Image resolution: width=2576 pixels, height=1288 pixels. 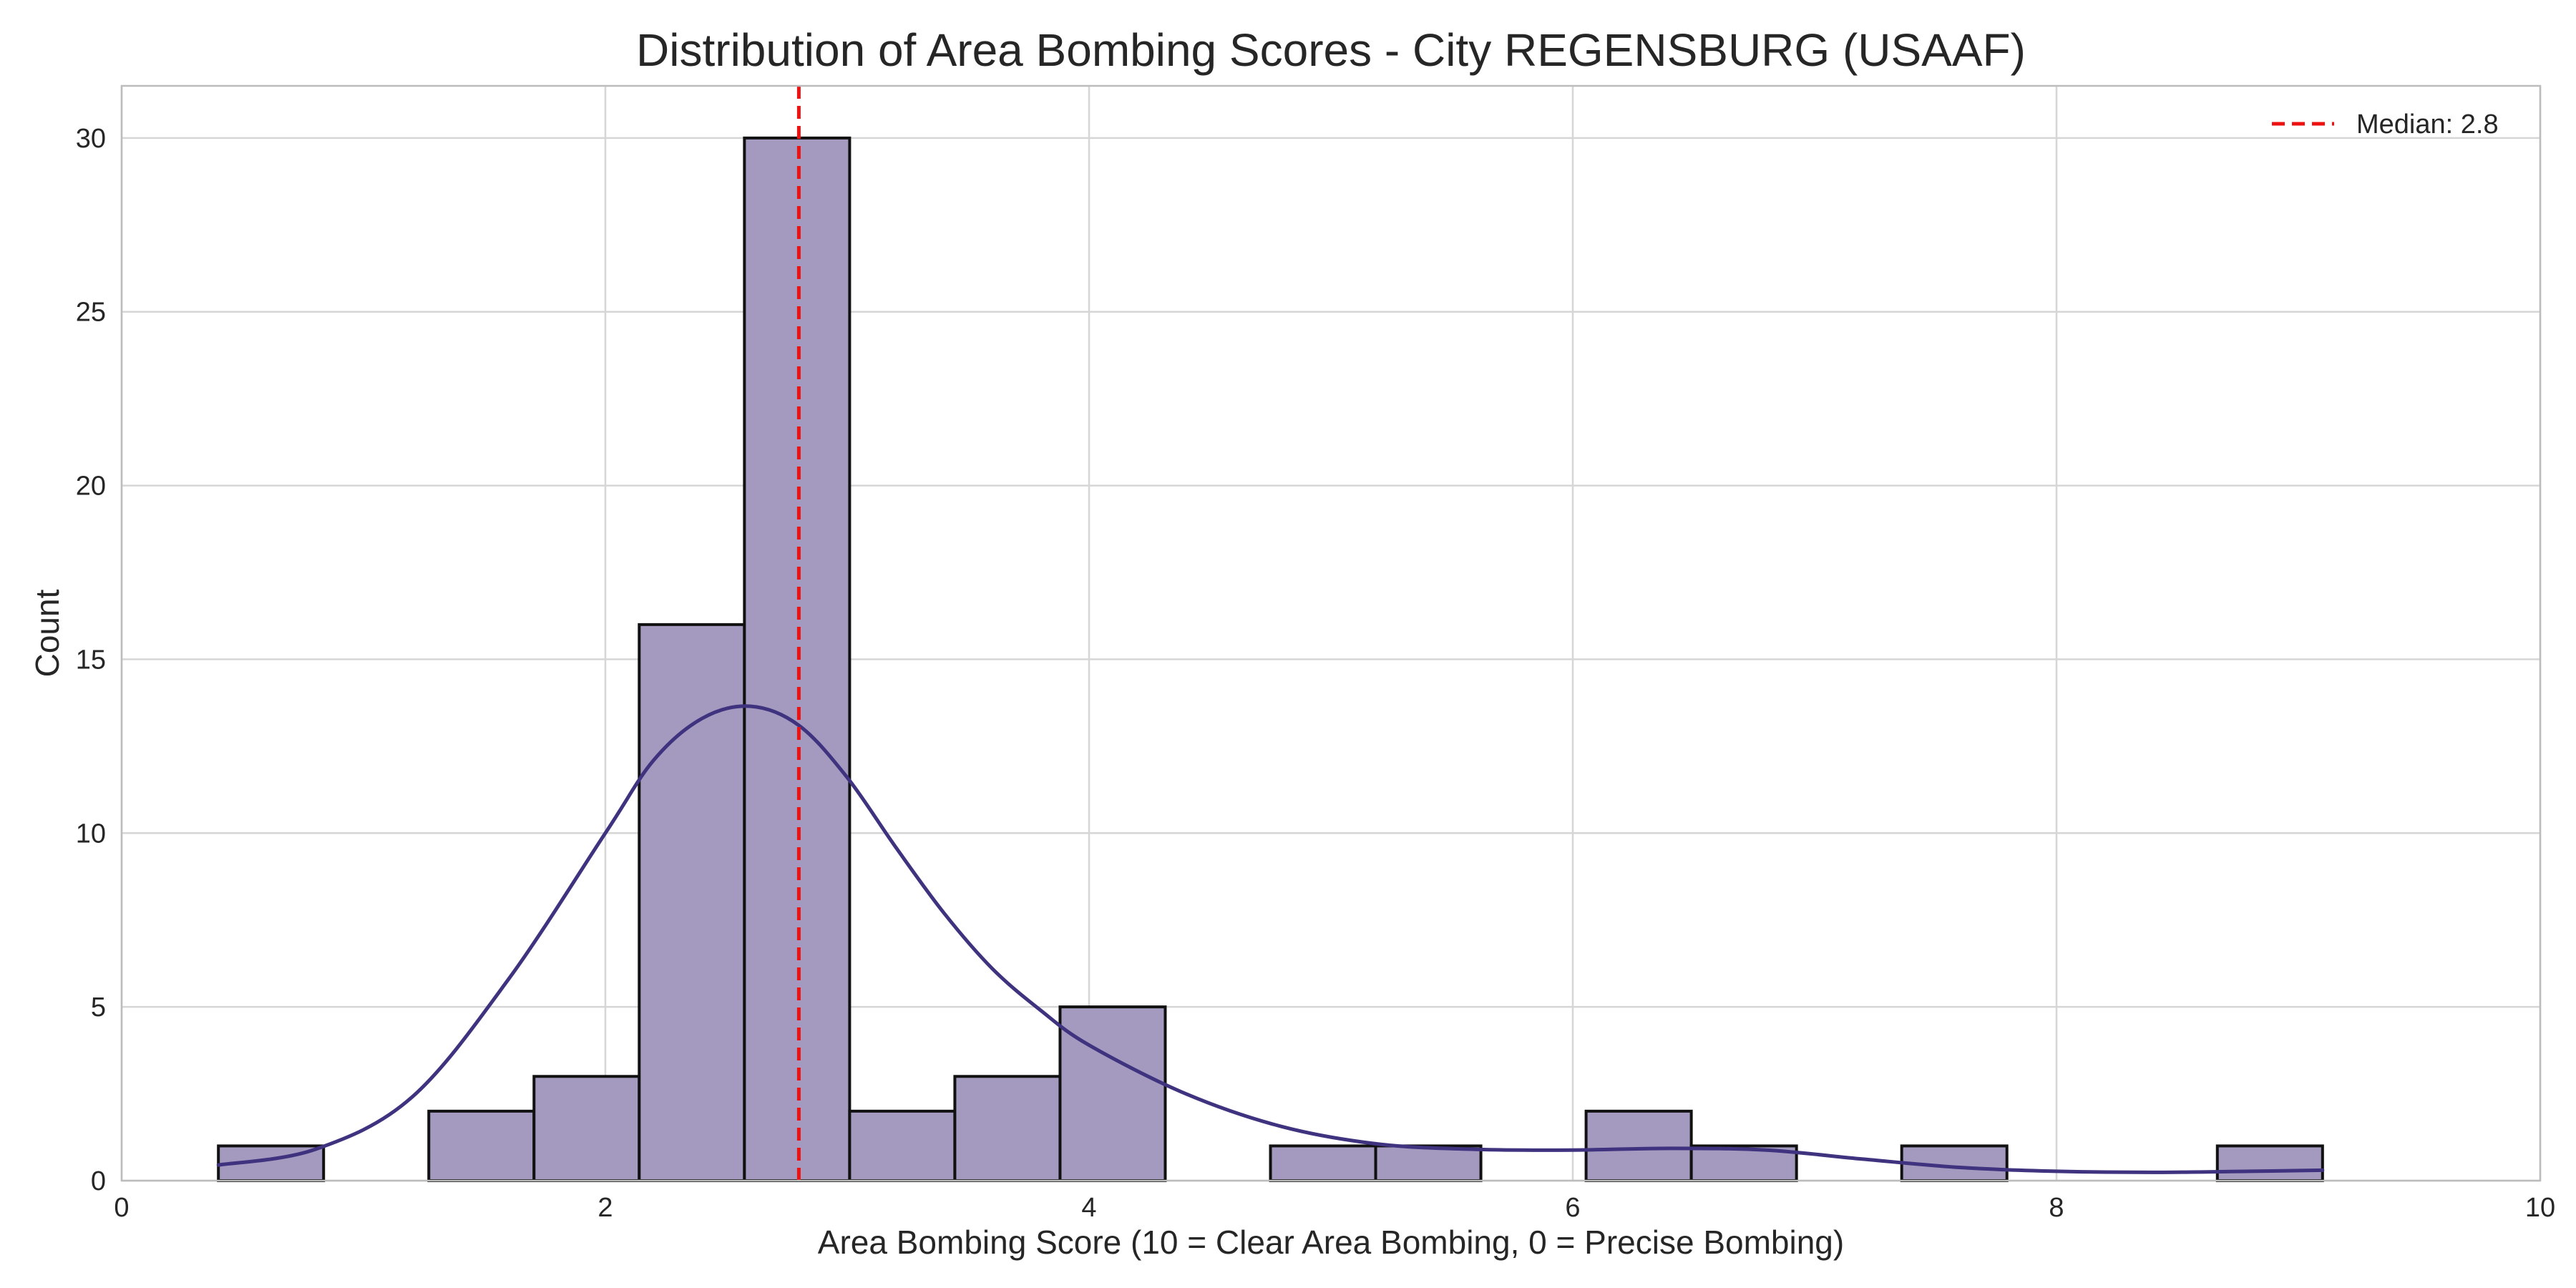 I want to click on x-tick-label: 4, so click(x=1088, y=1208).